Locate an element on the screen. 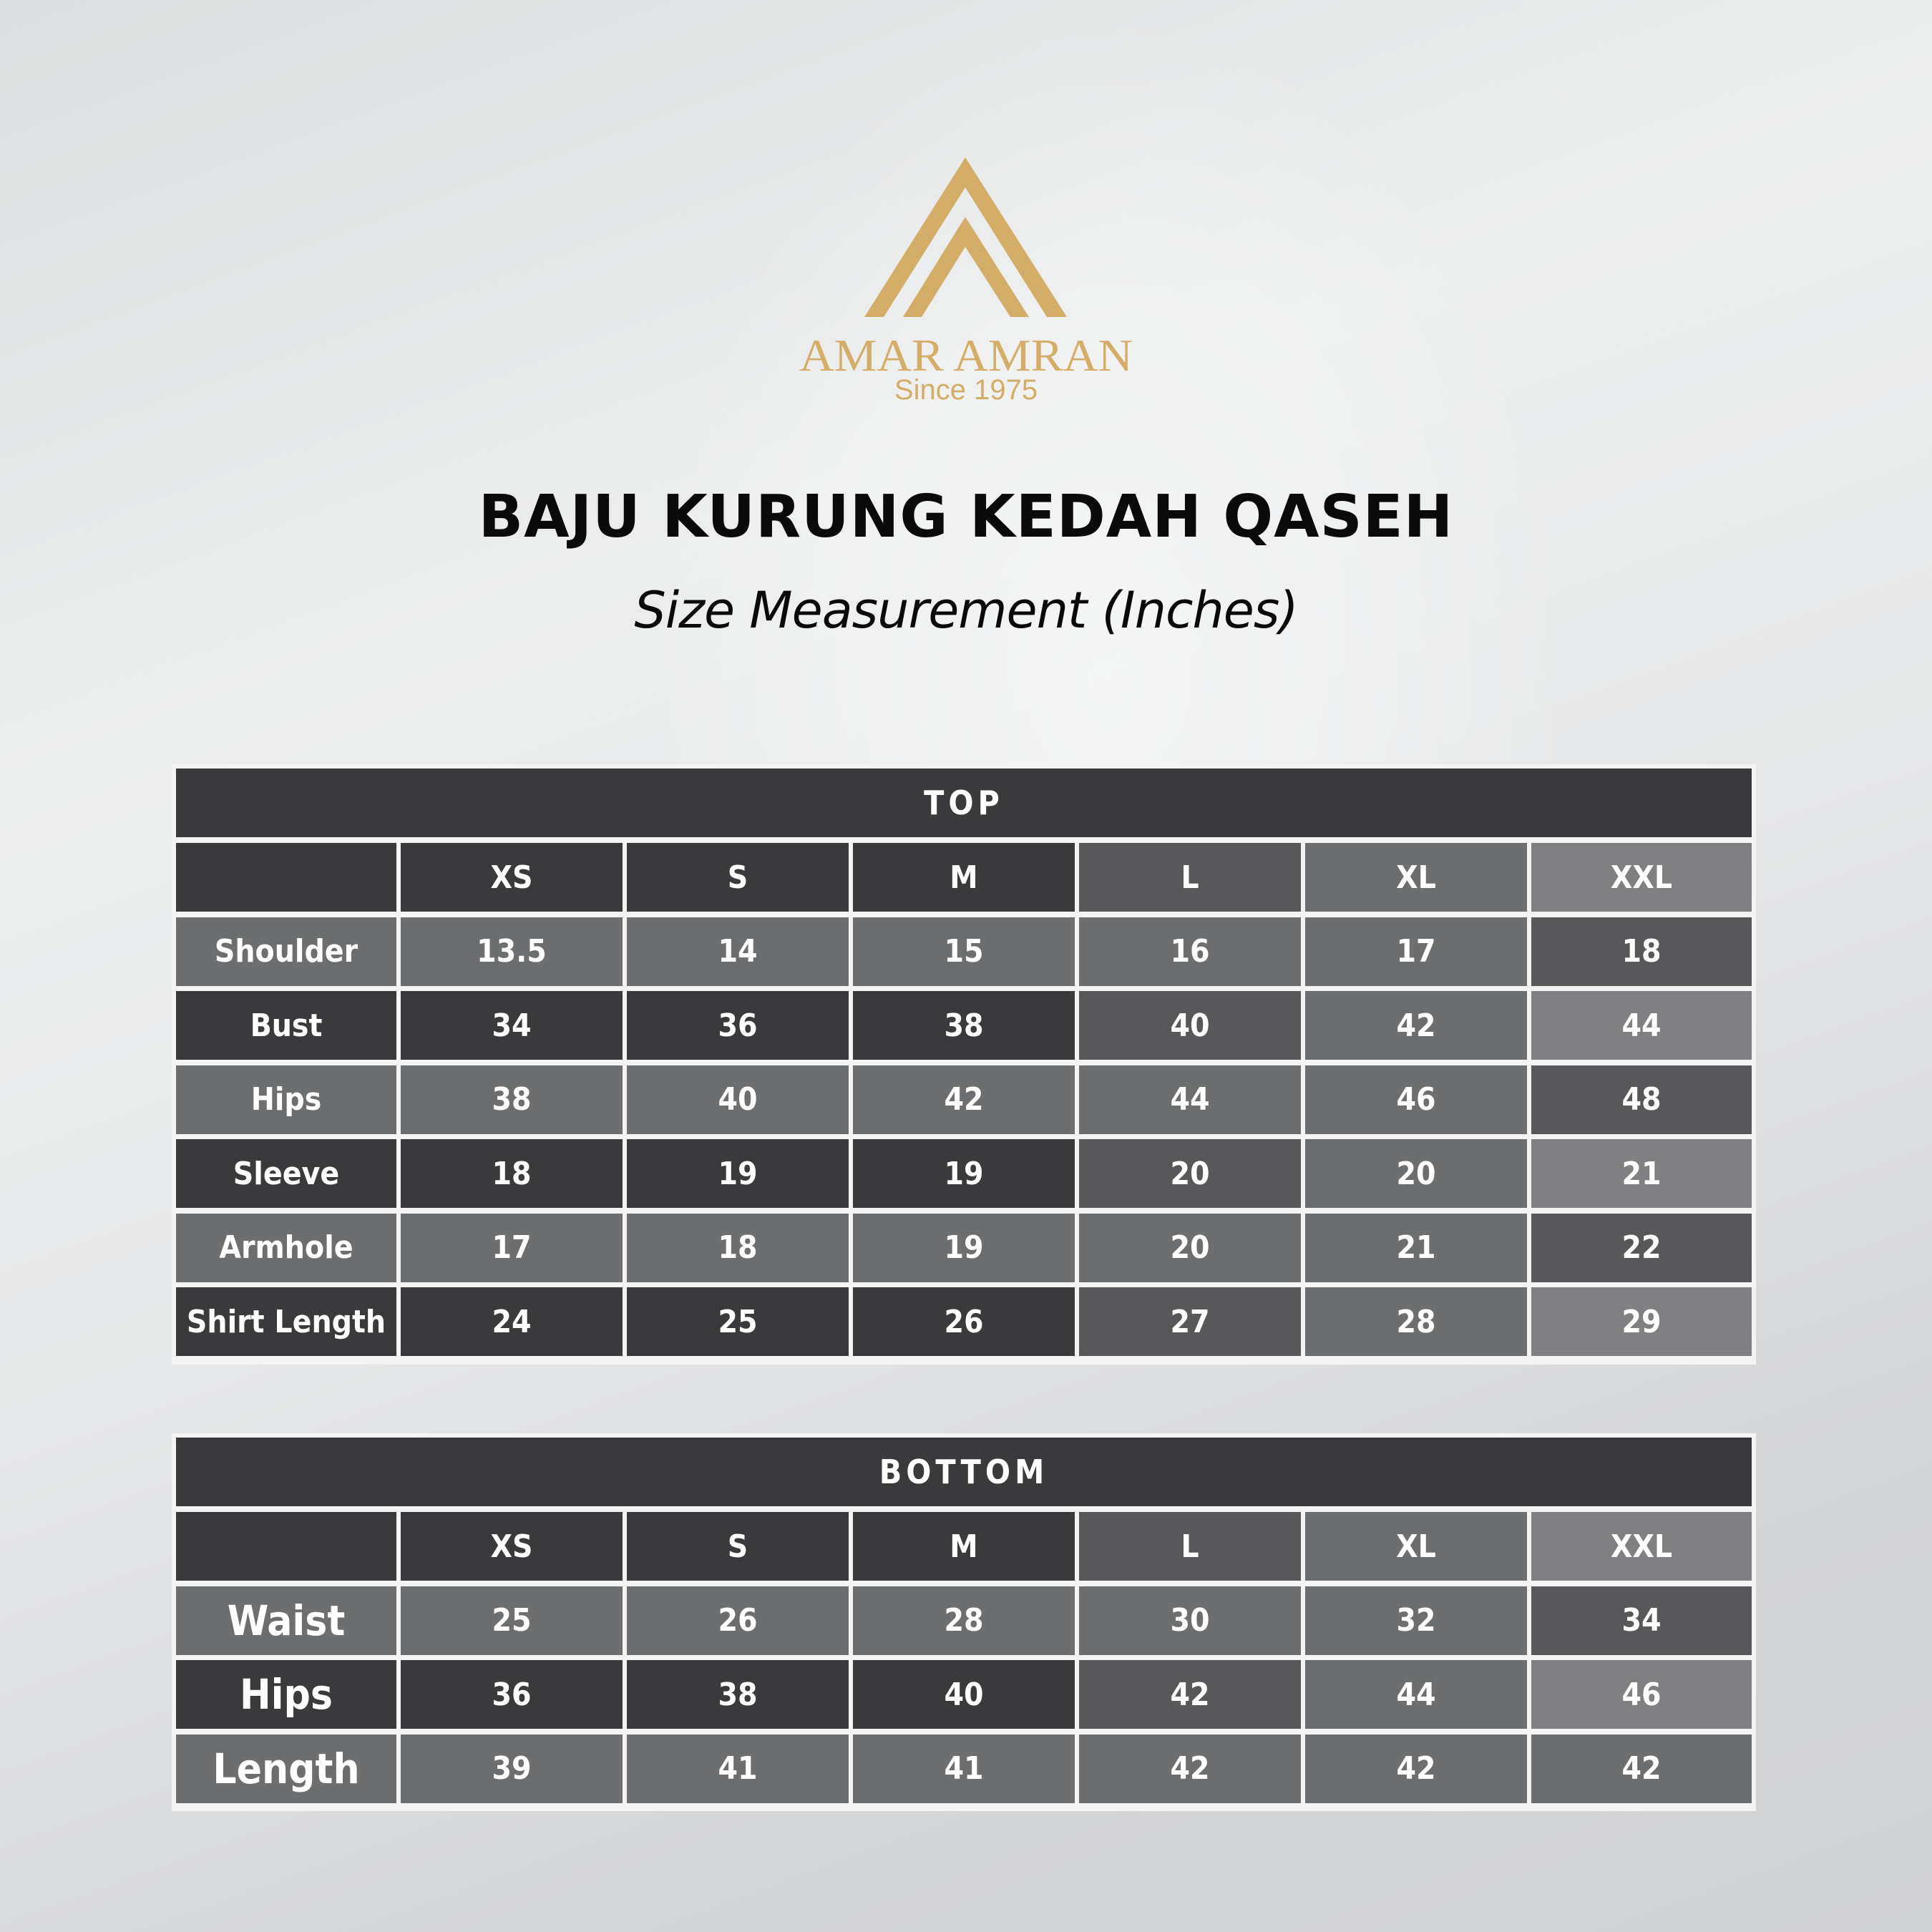  row-label: Bust is located at coordinates (286, 1025).